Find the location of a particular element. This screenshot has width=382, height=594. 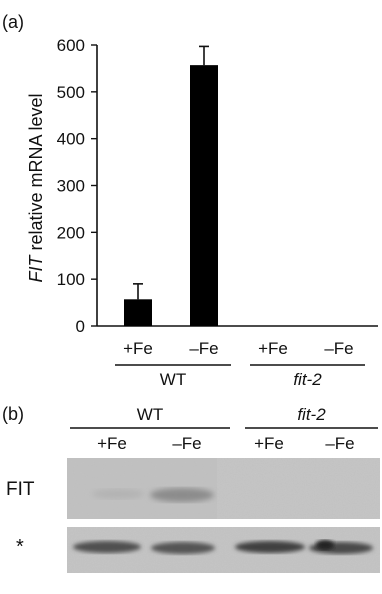

band-fit-wt-plusfe is located at coordinates (118, 494).